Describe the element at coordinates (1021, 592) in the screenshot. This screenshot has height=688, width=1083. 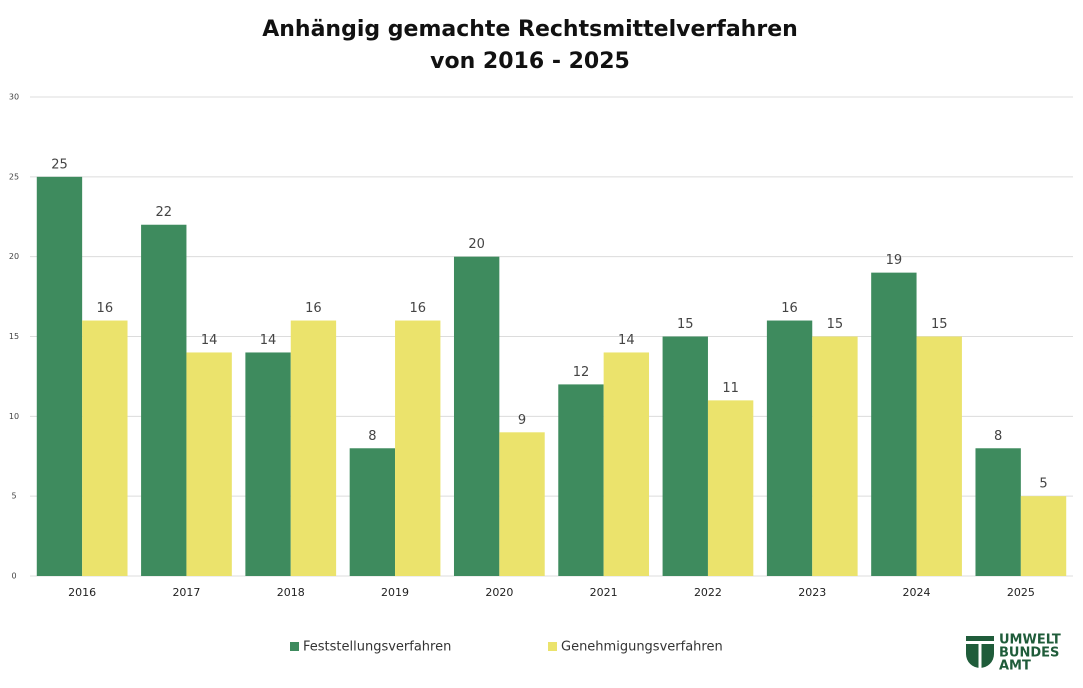
I see `x-tick-label: 2025` at that location.